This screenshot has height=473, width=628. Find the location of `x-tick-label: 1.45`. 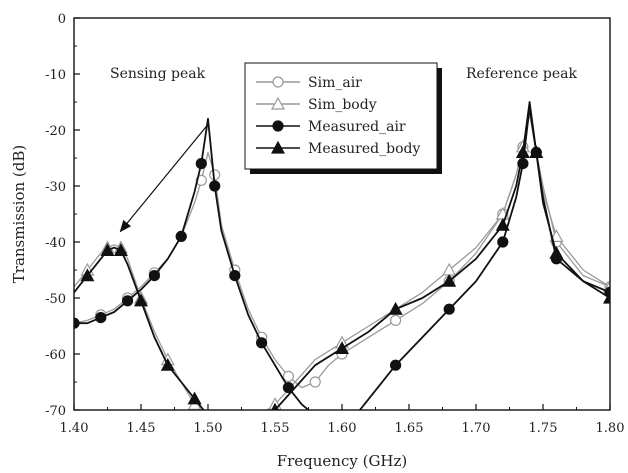

x-tick-label: 1.45 is located at coordinates (141, 428).